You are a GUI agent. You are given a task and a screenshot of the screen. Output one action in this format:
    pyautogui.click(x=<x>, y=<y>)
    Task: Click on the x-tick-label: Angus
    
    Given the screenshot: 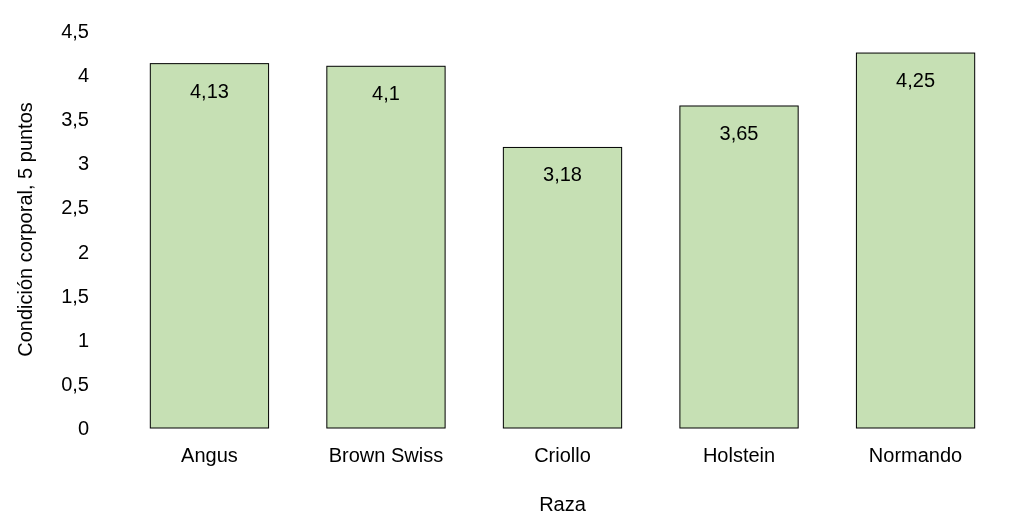 What is the action you would take?
    pyautogui.click(x=209, y=455)
    